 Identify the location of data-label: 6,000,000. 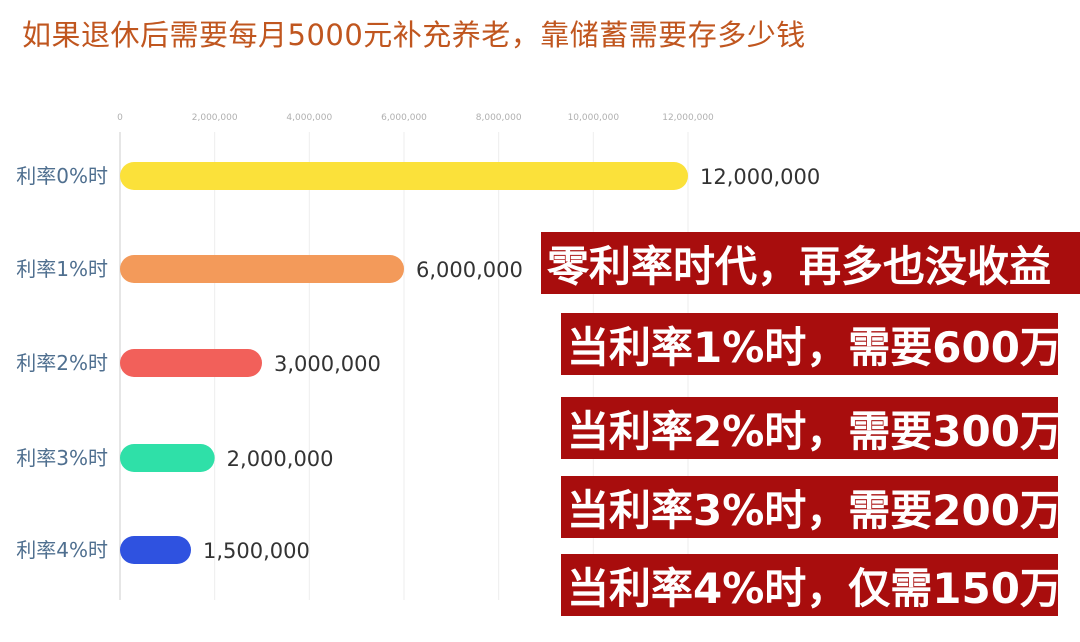
(469, 270).